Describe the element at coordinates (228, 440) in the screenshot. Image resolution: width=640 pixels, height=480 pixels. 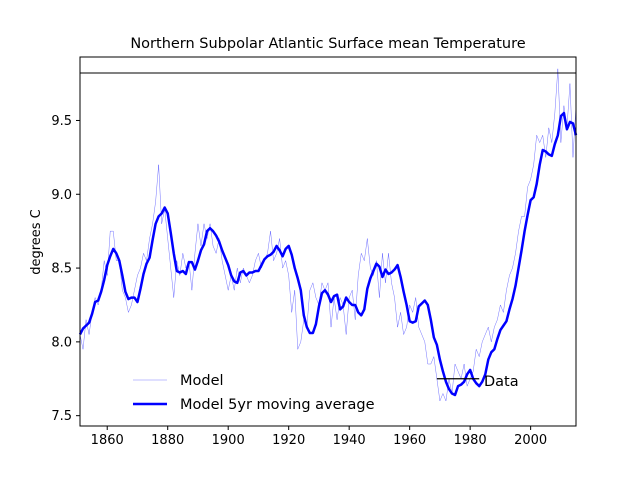
I see `x-tick-label: 1900` at that location.